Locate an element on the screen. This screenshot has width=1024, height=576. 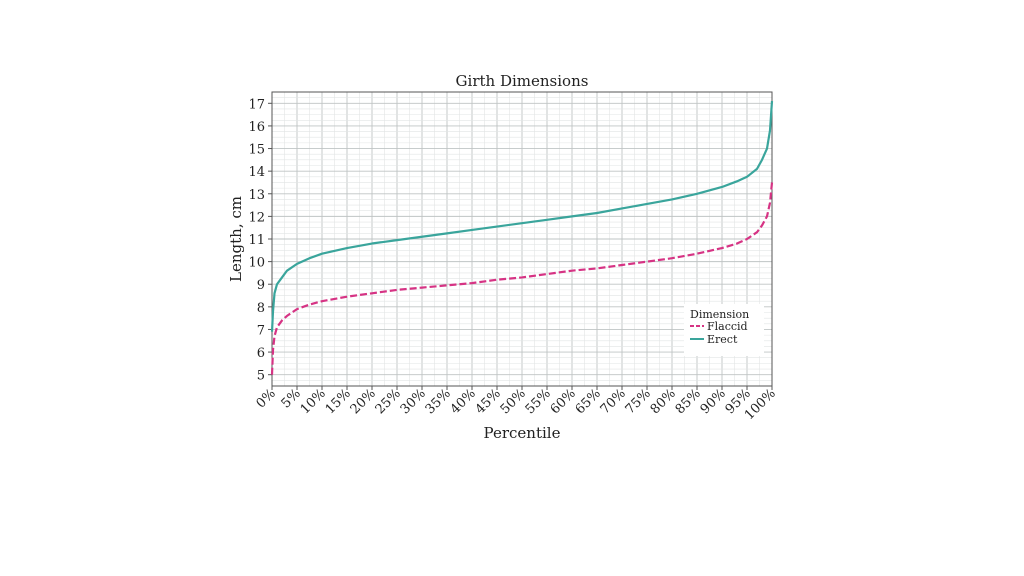
y-axis-ticks: 5 6 7 8 9 10 11 12 13 14 15 16 17 is located at coordinates (260, 240).